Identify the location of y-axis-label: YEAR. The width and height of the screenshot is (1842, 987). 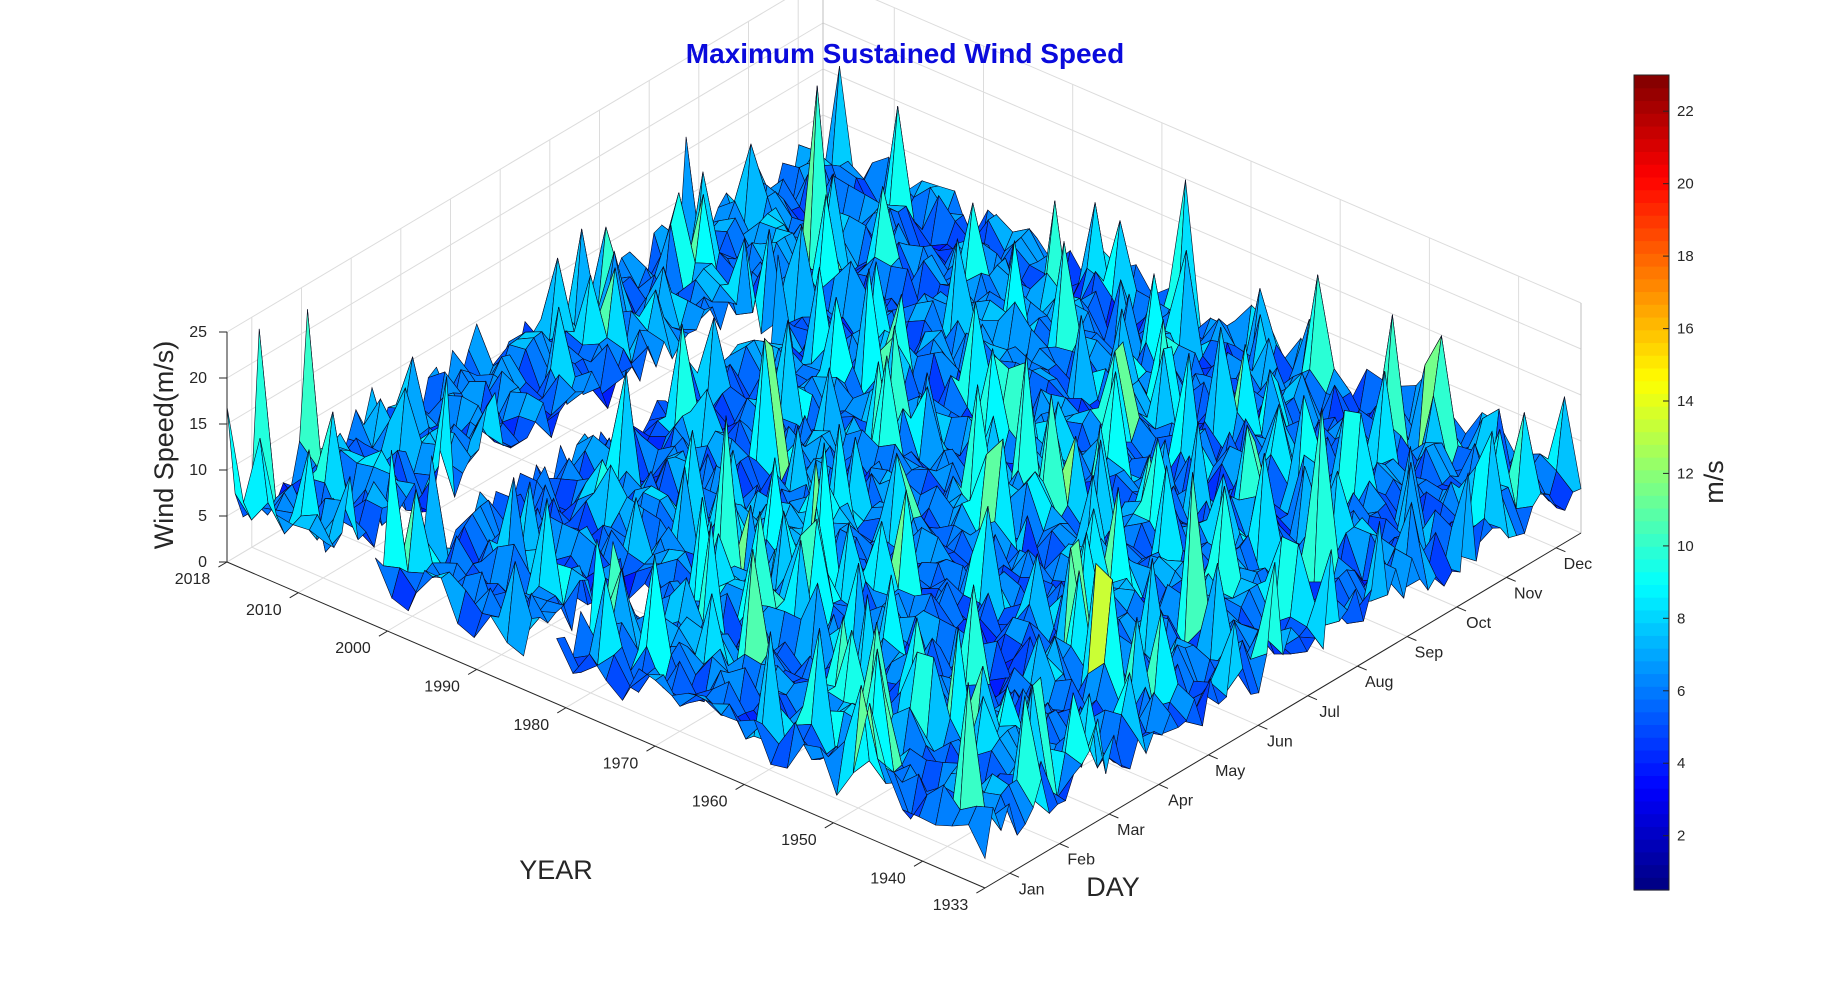
(556, 870).